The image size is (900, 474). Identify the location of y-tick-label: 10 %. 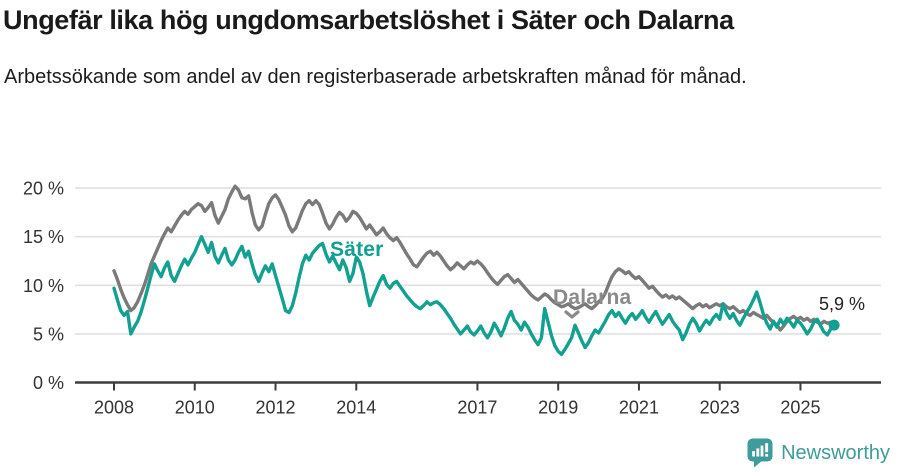
(43, 286).